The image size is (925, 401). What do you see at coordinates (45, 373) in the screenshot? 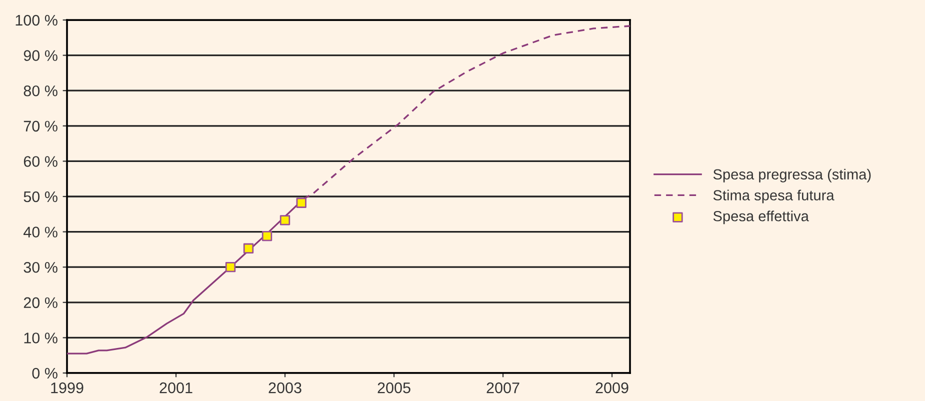
I see `y-tick-label: 0 %` at bounding box center [45, 373].